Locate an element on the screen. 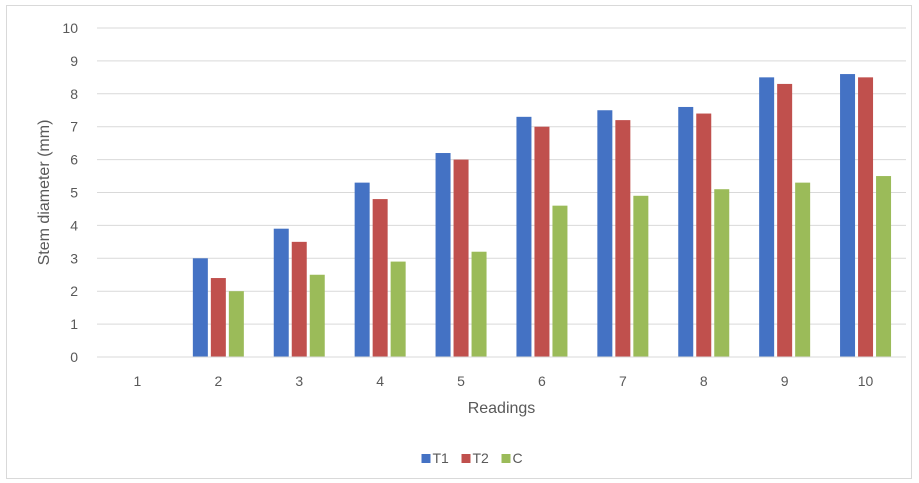 This screenshot has width=919, height=483. legend: T1 T2 C is located at coordinates (472, 458).